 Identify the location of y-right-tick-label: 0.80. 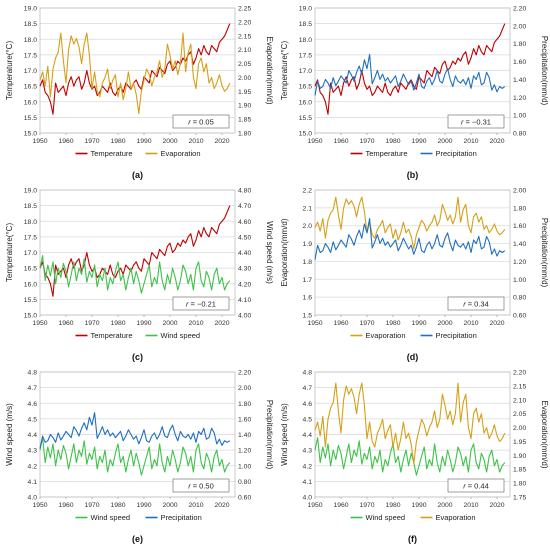
(519, 134).